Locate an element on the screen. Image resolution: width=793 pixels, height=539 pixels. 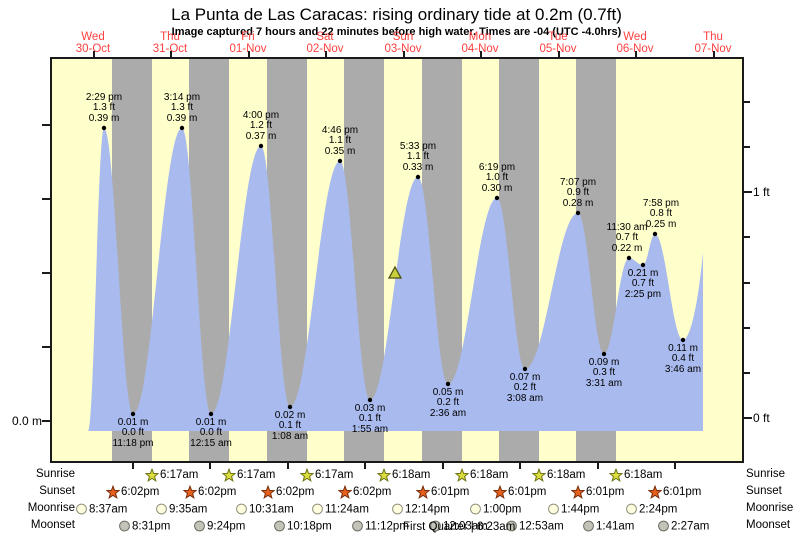
low-tide-label: 0.21 m 0.7 ft 2:25 pm is located at coordinates (643, 284).